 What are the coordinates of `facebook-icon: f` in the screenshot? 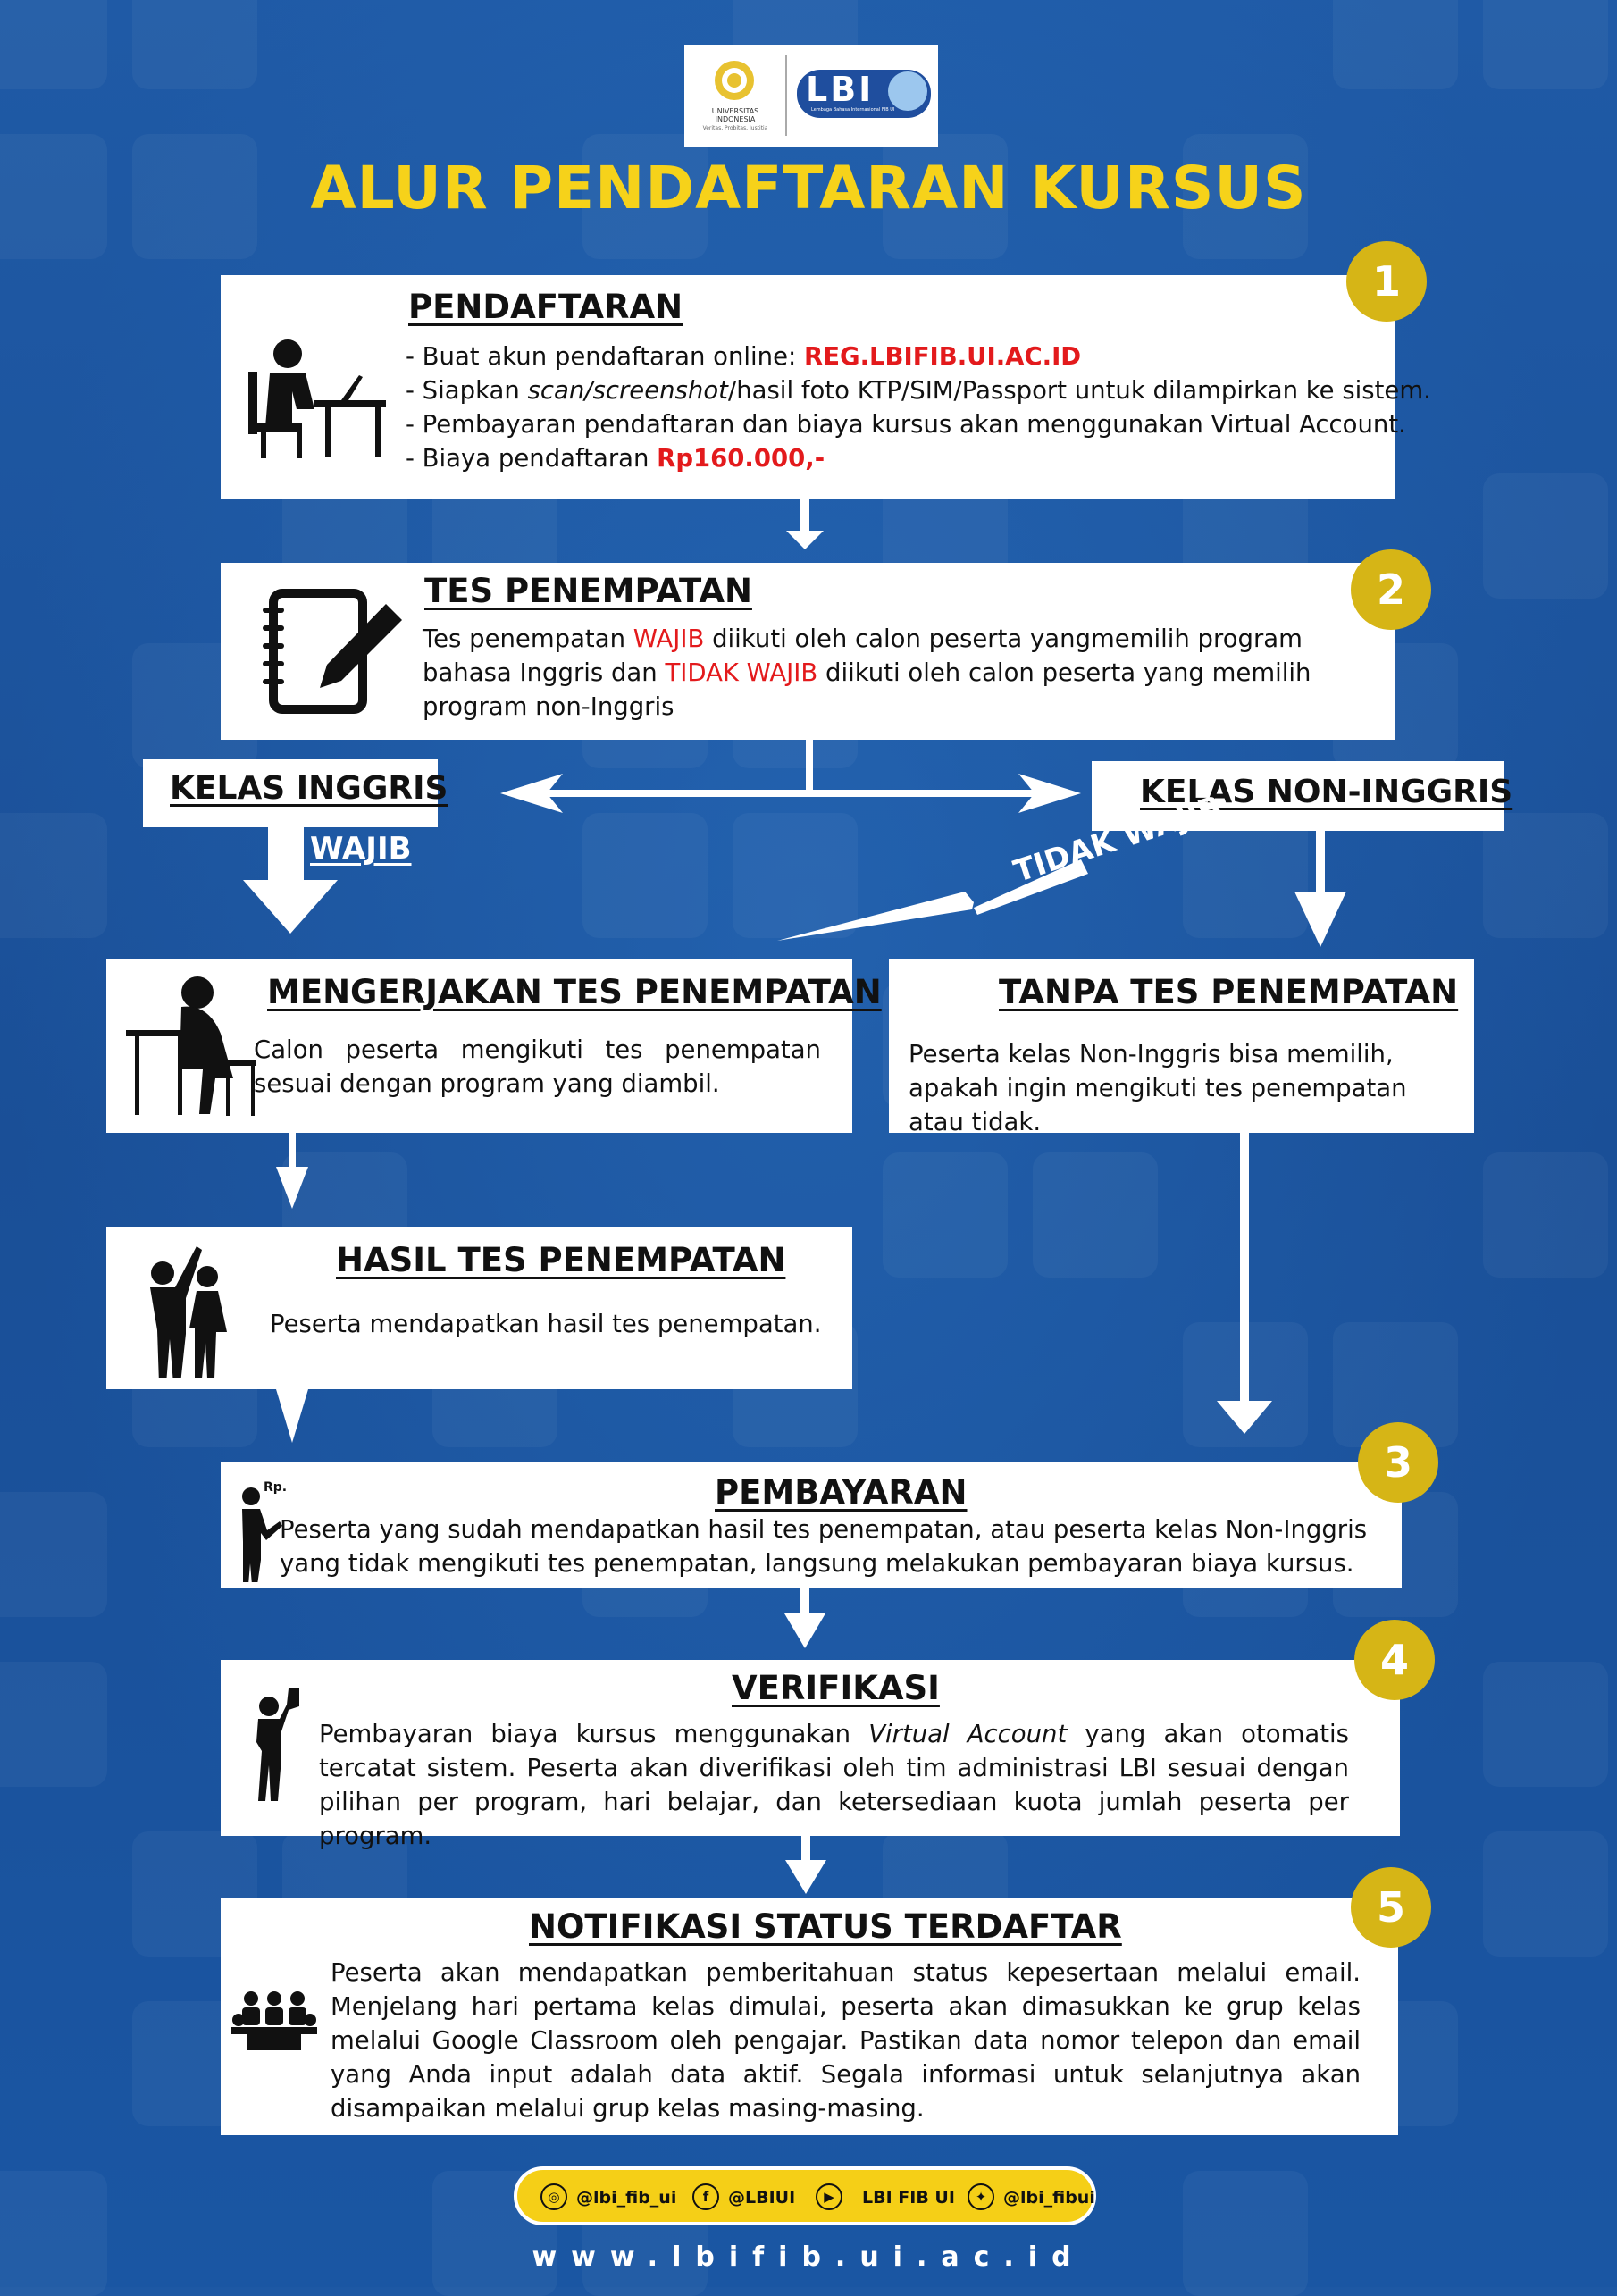 It's located at (705, 2196).